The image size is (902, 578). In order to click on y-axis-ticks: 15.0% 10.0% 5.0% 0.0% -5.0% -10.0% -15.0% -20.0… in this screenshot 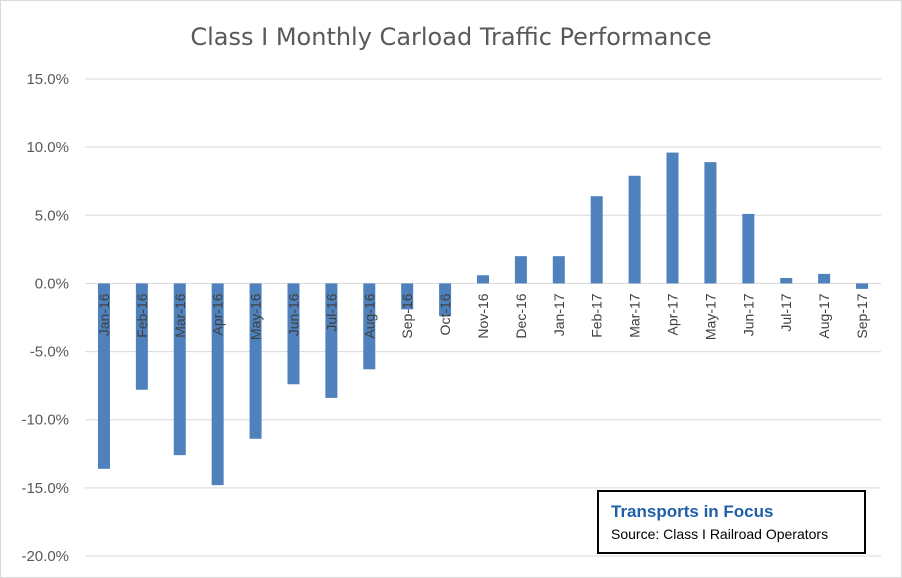, I will do `click(45, 318)`.